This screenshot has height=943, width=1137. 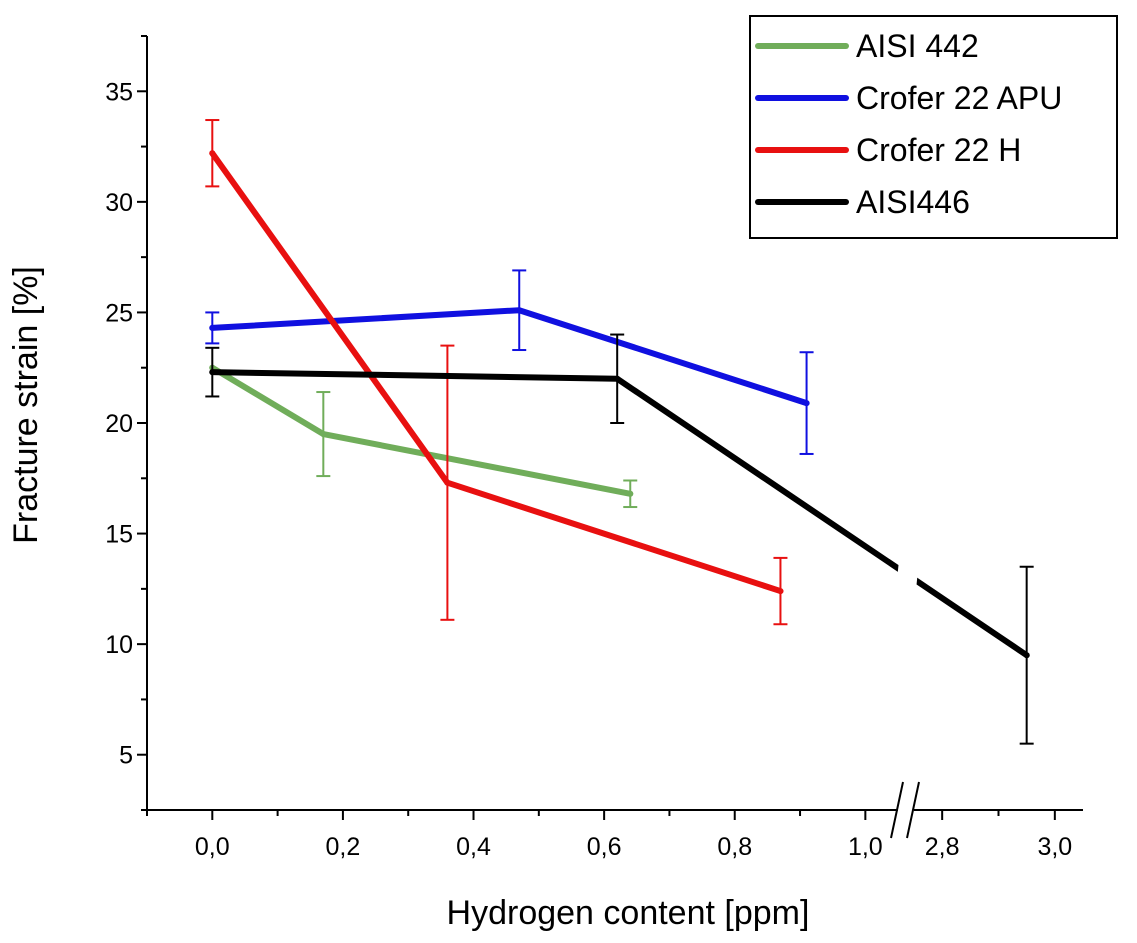 I want to click on x-tick-label: 2,8, so click(x=942, y=847).